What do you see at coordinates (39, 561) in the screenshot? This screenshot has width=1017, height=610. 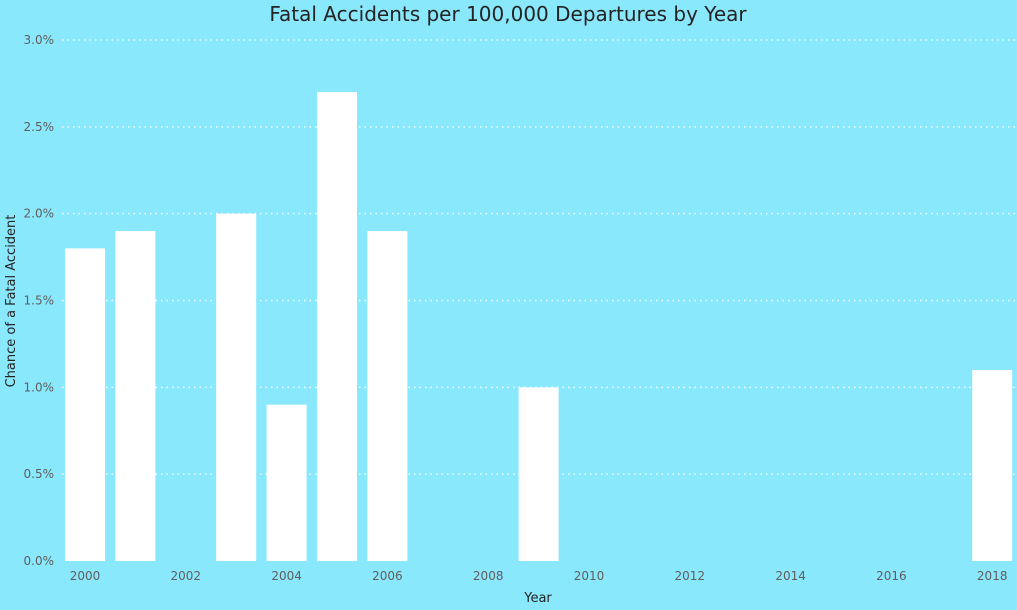 I see `y-tick-label: 0.0%` at bounding box center [39, 561].